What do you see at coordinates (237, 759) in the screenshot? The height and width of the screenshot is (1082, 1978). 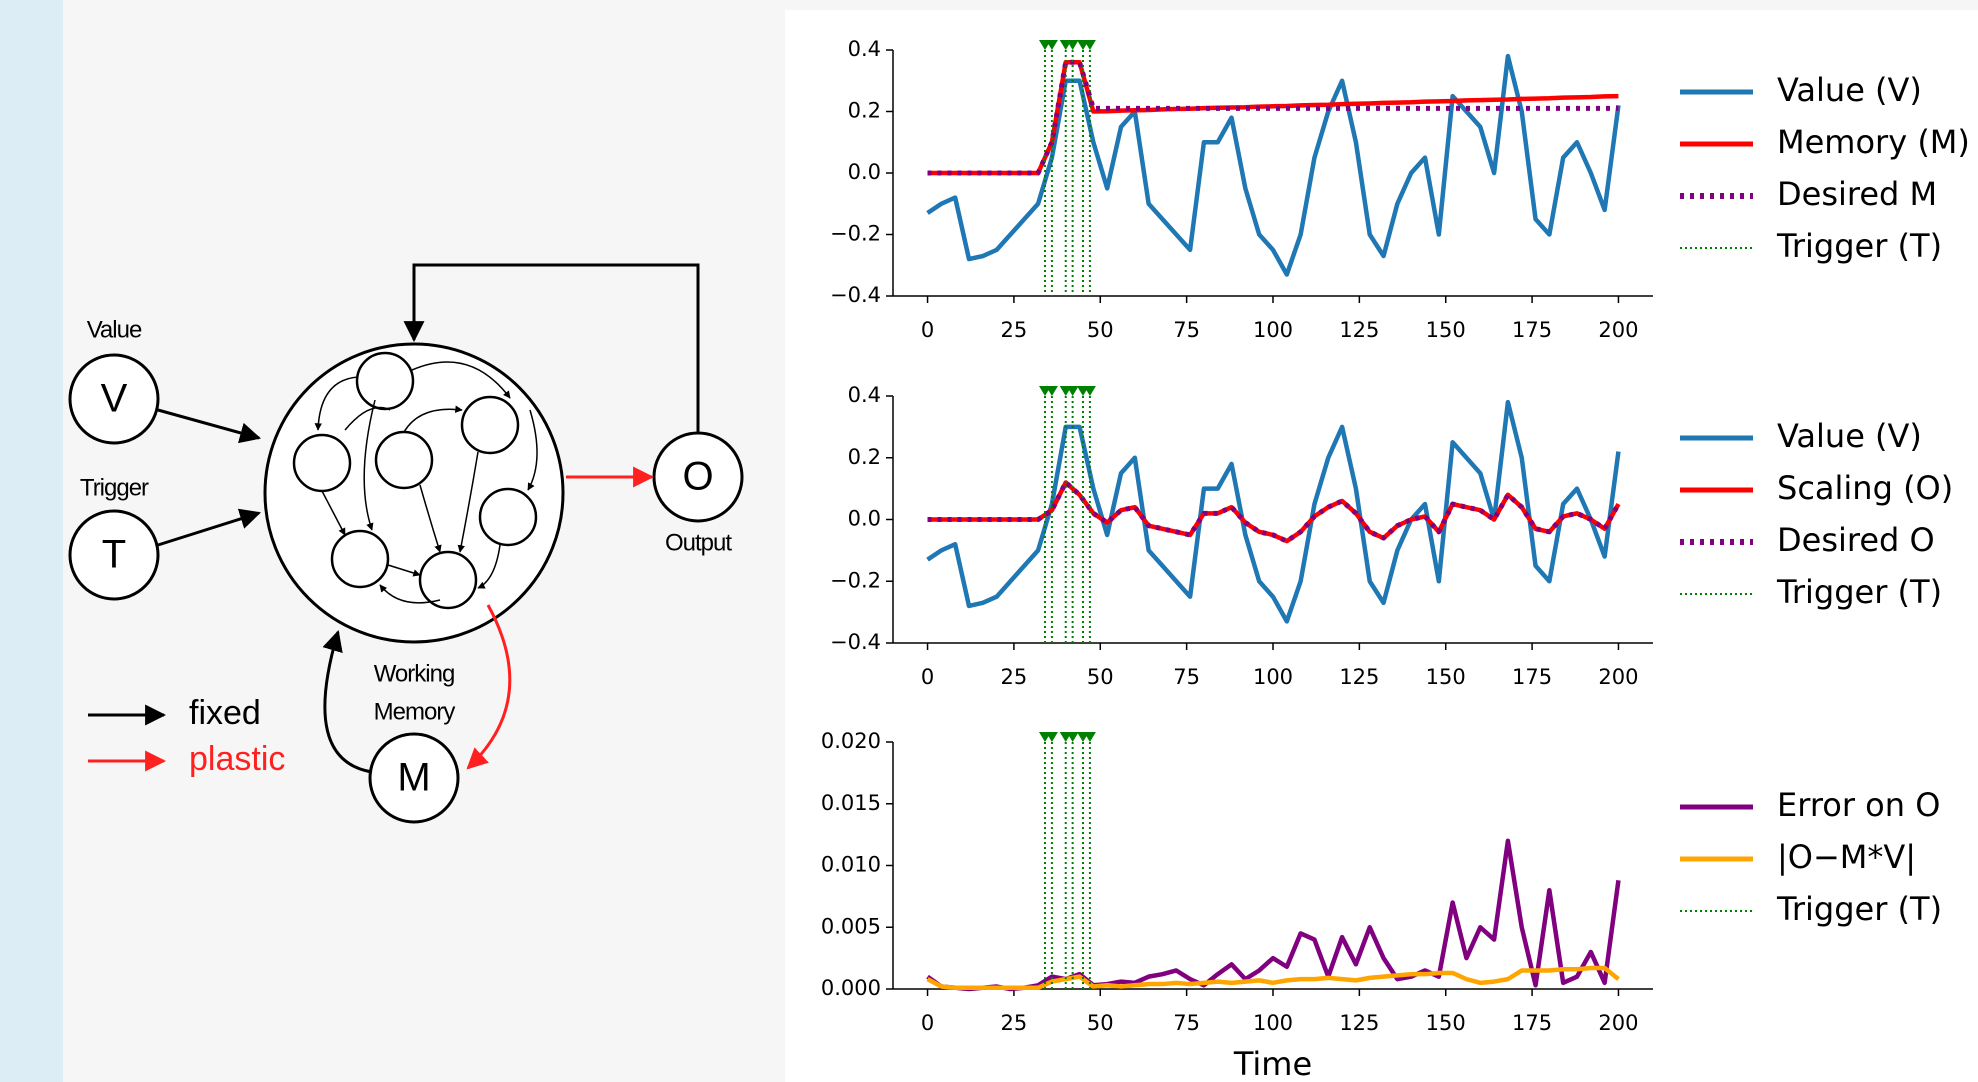 I see `legend-plastic: plastic` at bounding box center [237, 759].